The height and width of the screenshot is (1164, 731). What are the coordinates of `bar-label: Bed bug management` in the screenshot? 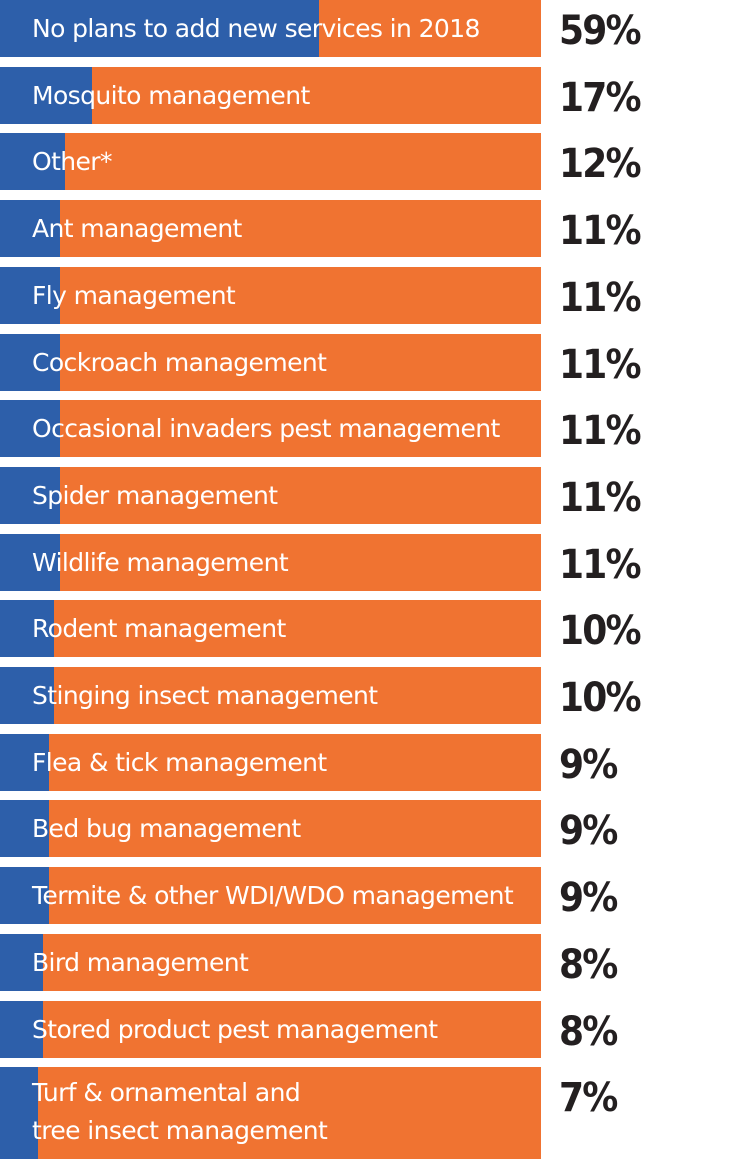 It's located at (166, 829).